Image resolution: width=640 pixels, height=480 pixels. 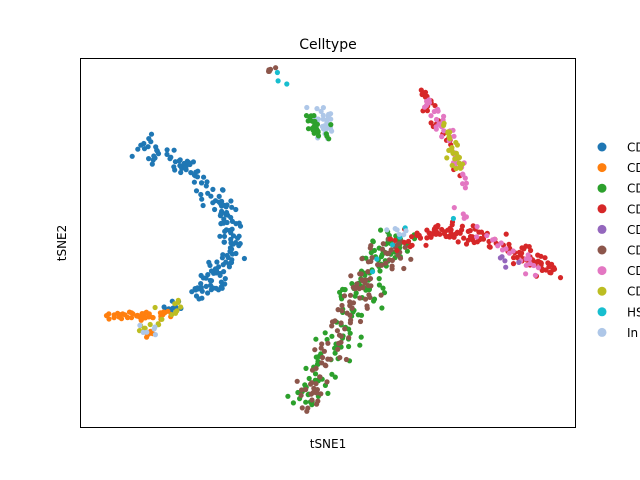 I want to click on legend: CD CD CD CD CD CD CD CD HS In, so click(x=618, y=240).